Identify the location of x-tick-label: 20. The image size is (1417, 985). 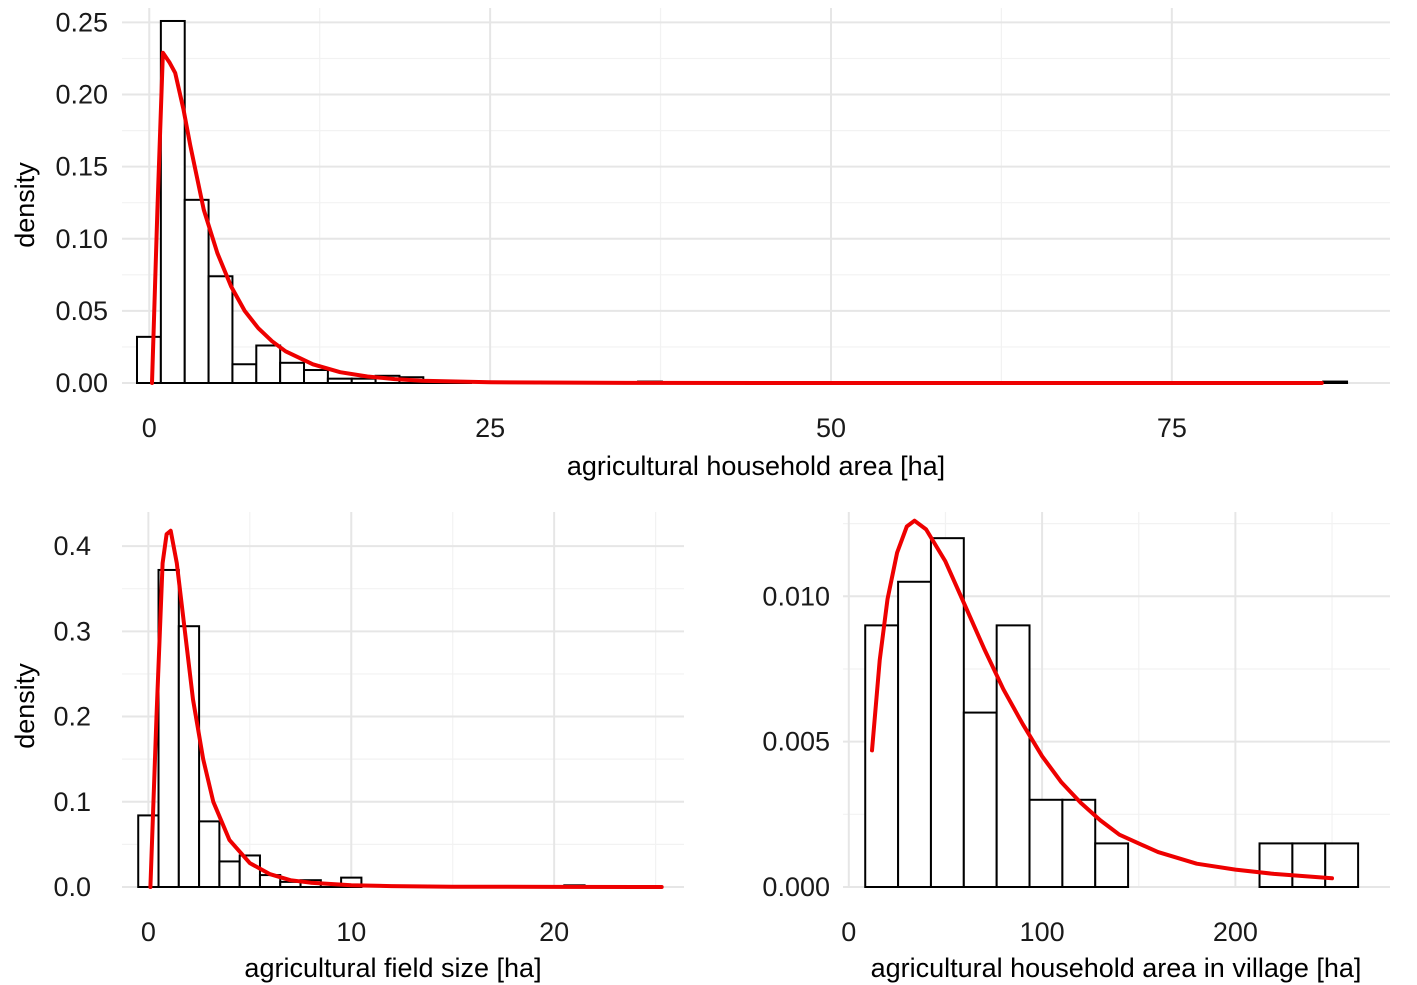
(554, 932).